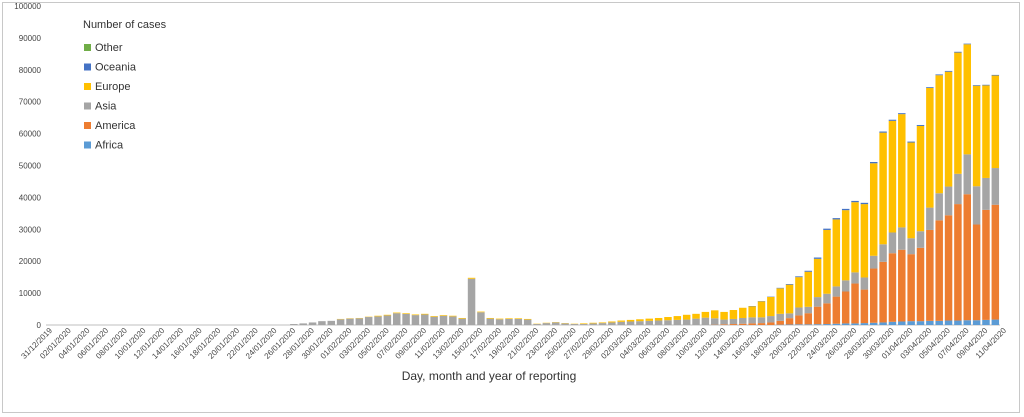  I want to click on legend-label-europe: Europe, so click(112, 87).